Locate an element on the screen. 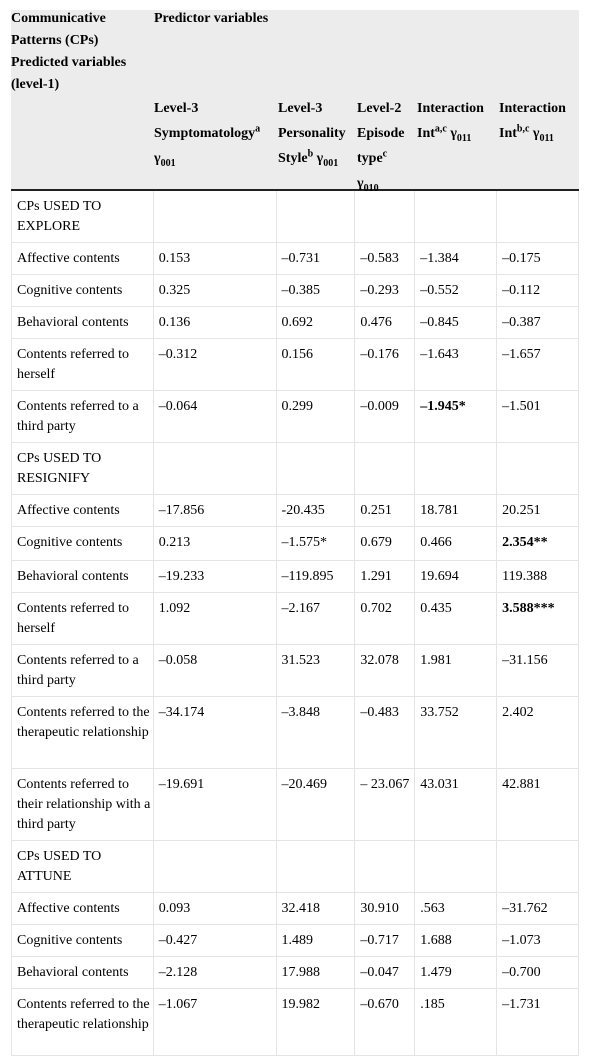 This screenshot has width=590, height=1056. value-cell: –19.233 is located at coordinates (215, 576).